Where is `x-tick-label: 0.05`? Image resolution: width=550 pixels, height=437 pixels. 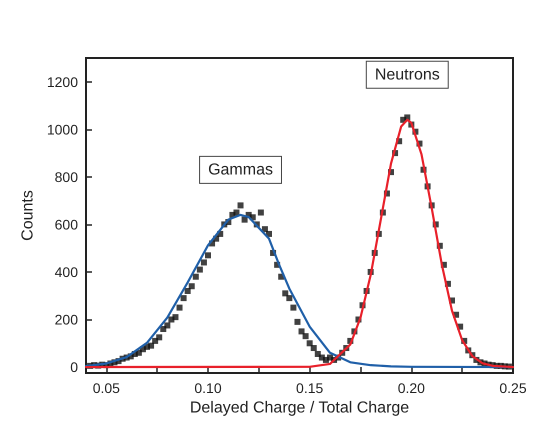 x-tick-label: 0.05 is located at coordinates (106, 388).